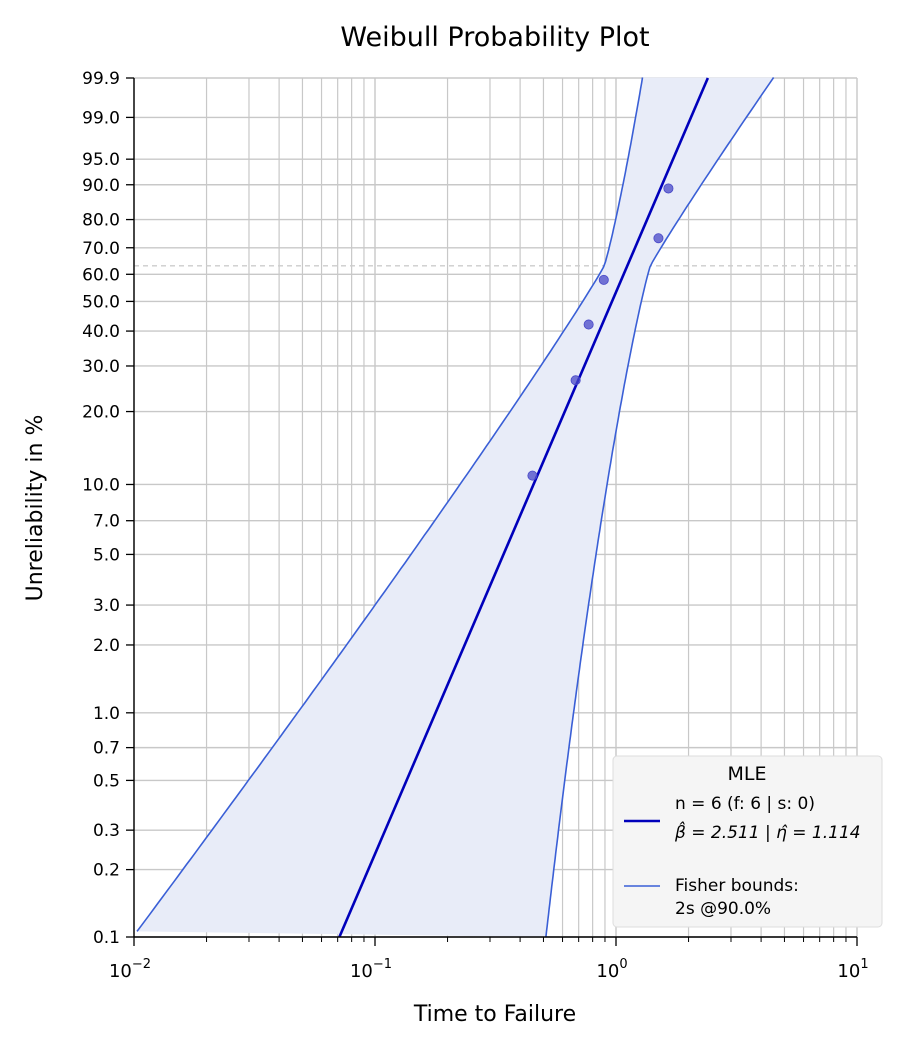 Image resolution: width=900 pixels, height=1050 pixels. What do you see at coordinates (737, 886) in the screenshot?
I see `legend-bounds-label-line1: Fisher bounds:` at bounding box center [737, 886].